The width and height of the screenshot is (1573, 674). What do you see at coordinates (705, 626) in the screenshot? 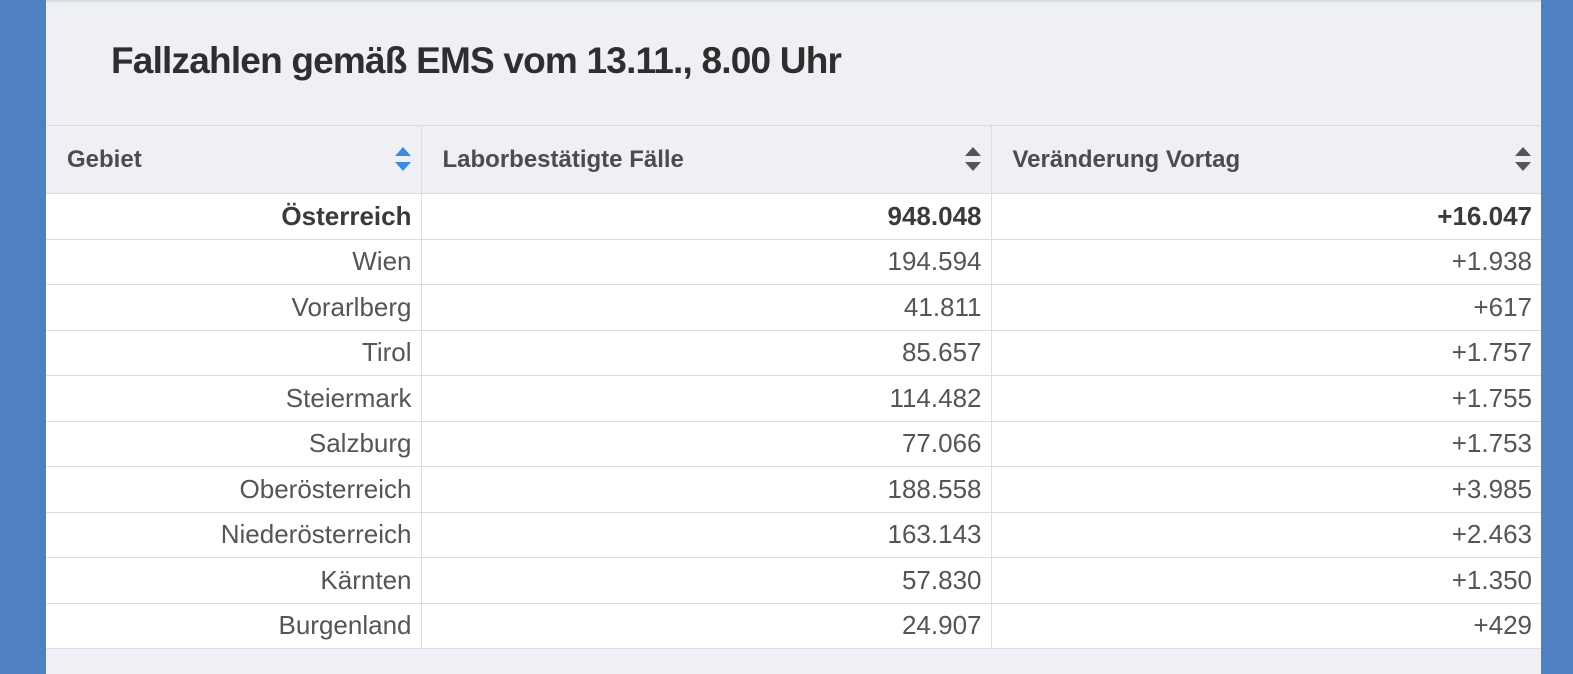
I see `cell-faelle: 24.907` at bounding box center [705, 626].